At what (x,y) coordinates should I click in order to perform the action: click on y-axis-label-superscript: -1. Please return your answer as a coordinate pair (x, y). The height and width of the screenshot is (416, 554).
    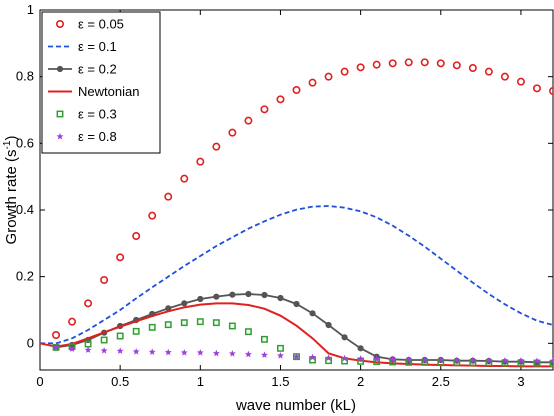
    Looking at the image, I should click on (7, 144).